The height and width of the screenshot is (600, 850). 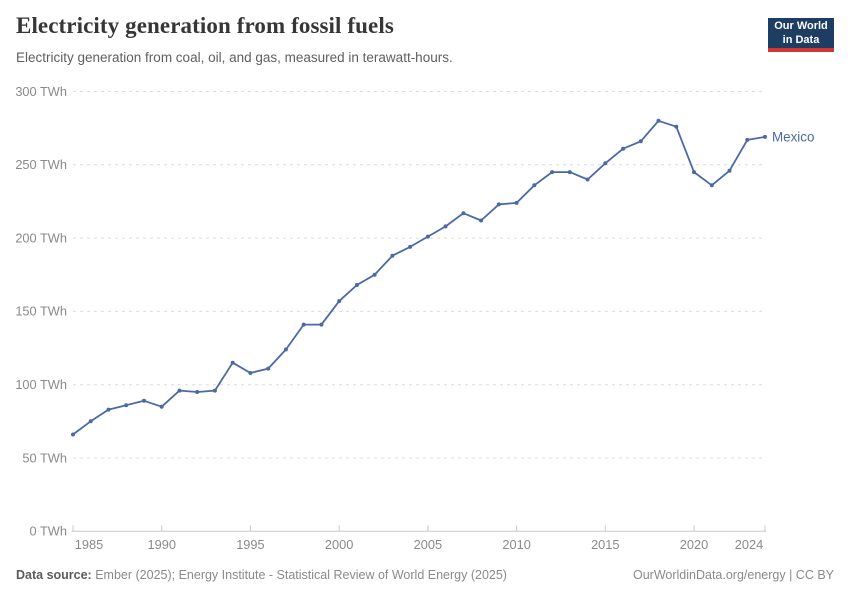 What do you see at coordinates (54, 575) in the screenshot?
I see `data-source-label: Data source:` at bounding box center [54, 575].